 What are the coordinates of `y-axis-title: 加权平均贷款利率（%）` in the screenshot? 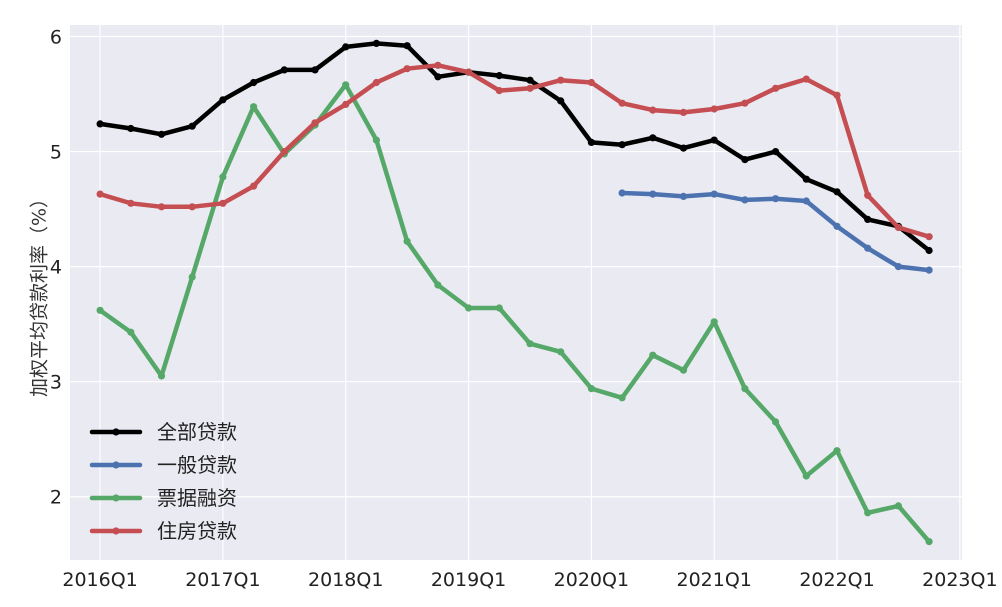 It's located at (40, 293).